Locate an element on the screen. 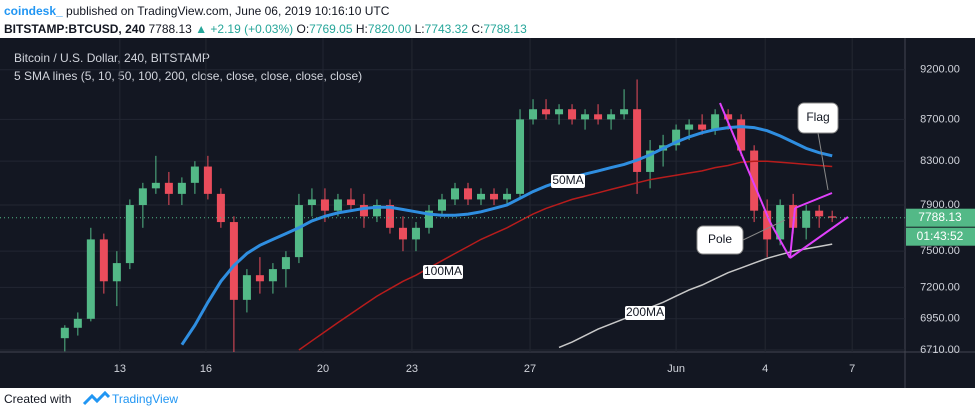 This screenshot has height=417, width=975. ohlc-value: 7788.13 is located at coordinates (505, 29).